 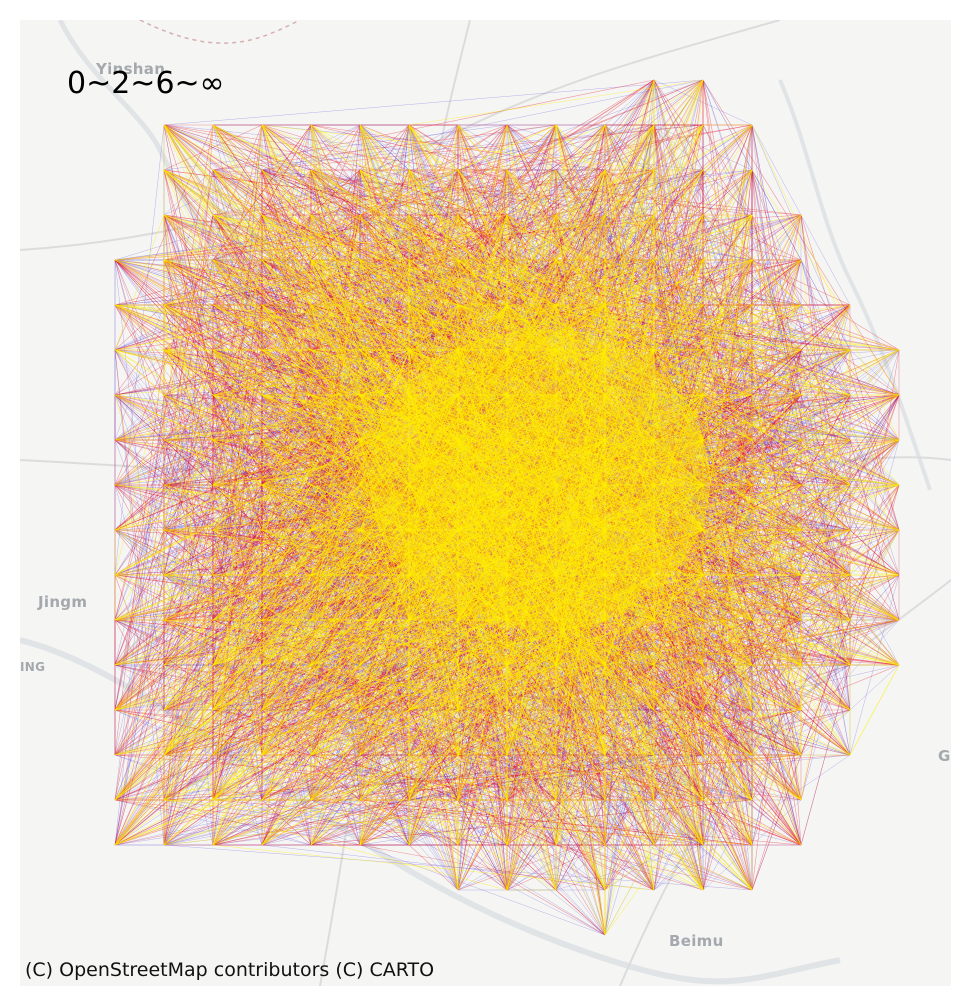 What do you see at coordinates (944, 756) in the screenshot?
I see `place-label-g: G` at bounding box center [944, 756].